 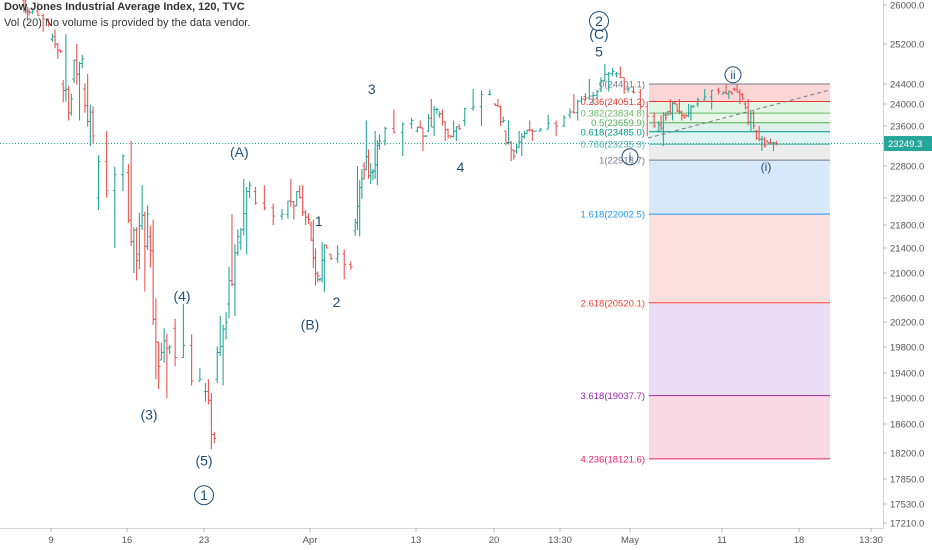 What do you see at coordinates (739, 258) in the screenshot?
I see `fib-zone-1.618` at bounding box center [739, 258].